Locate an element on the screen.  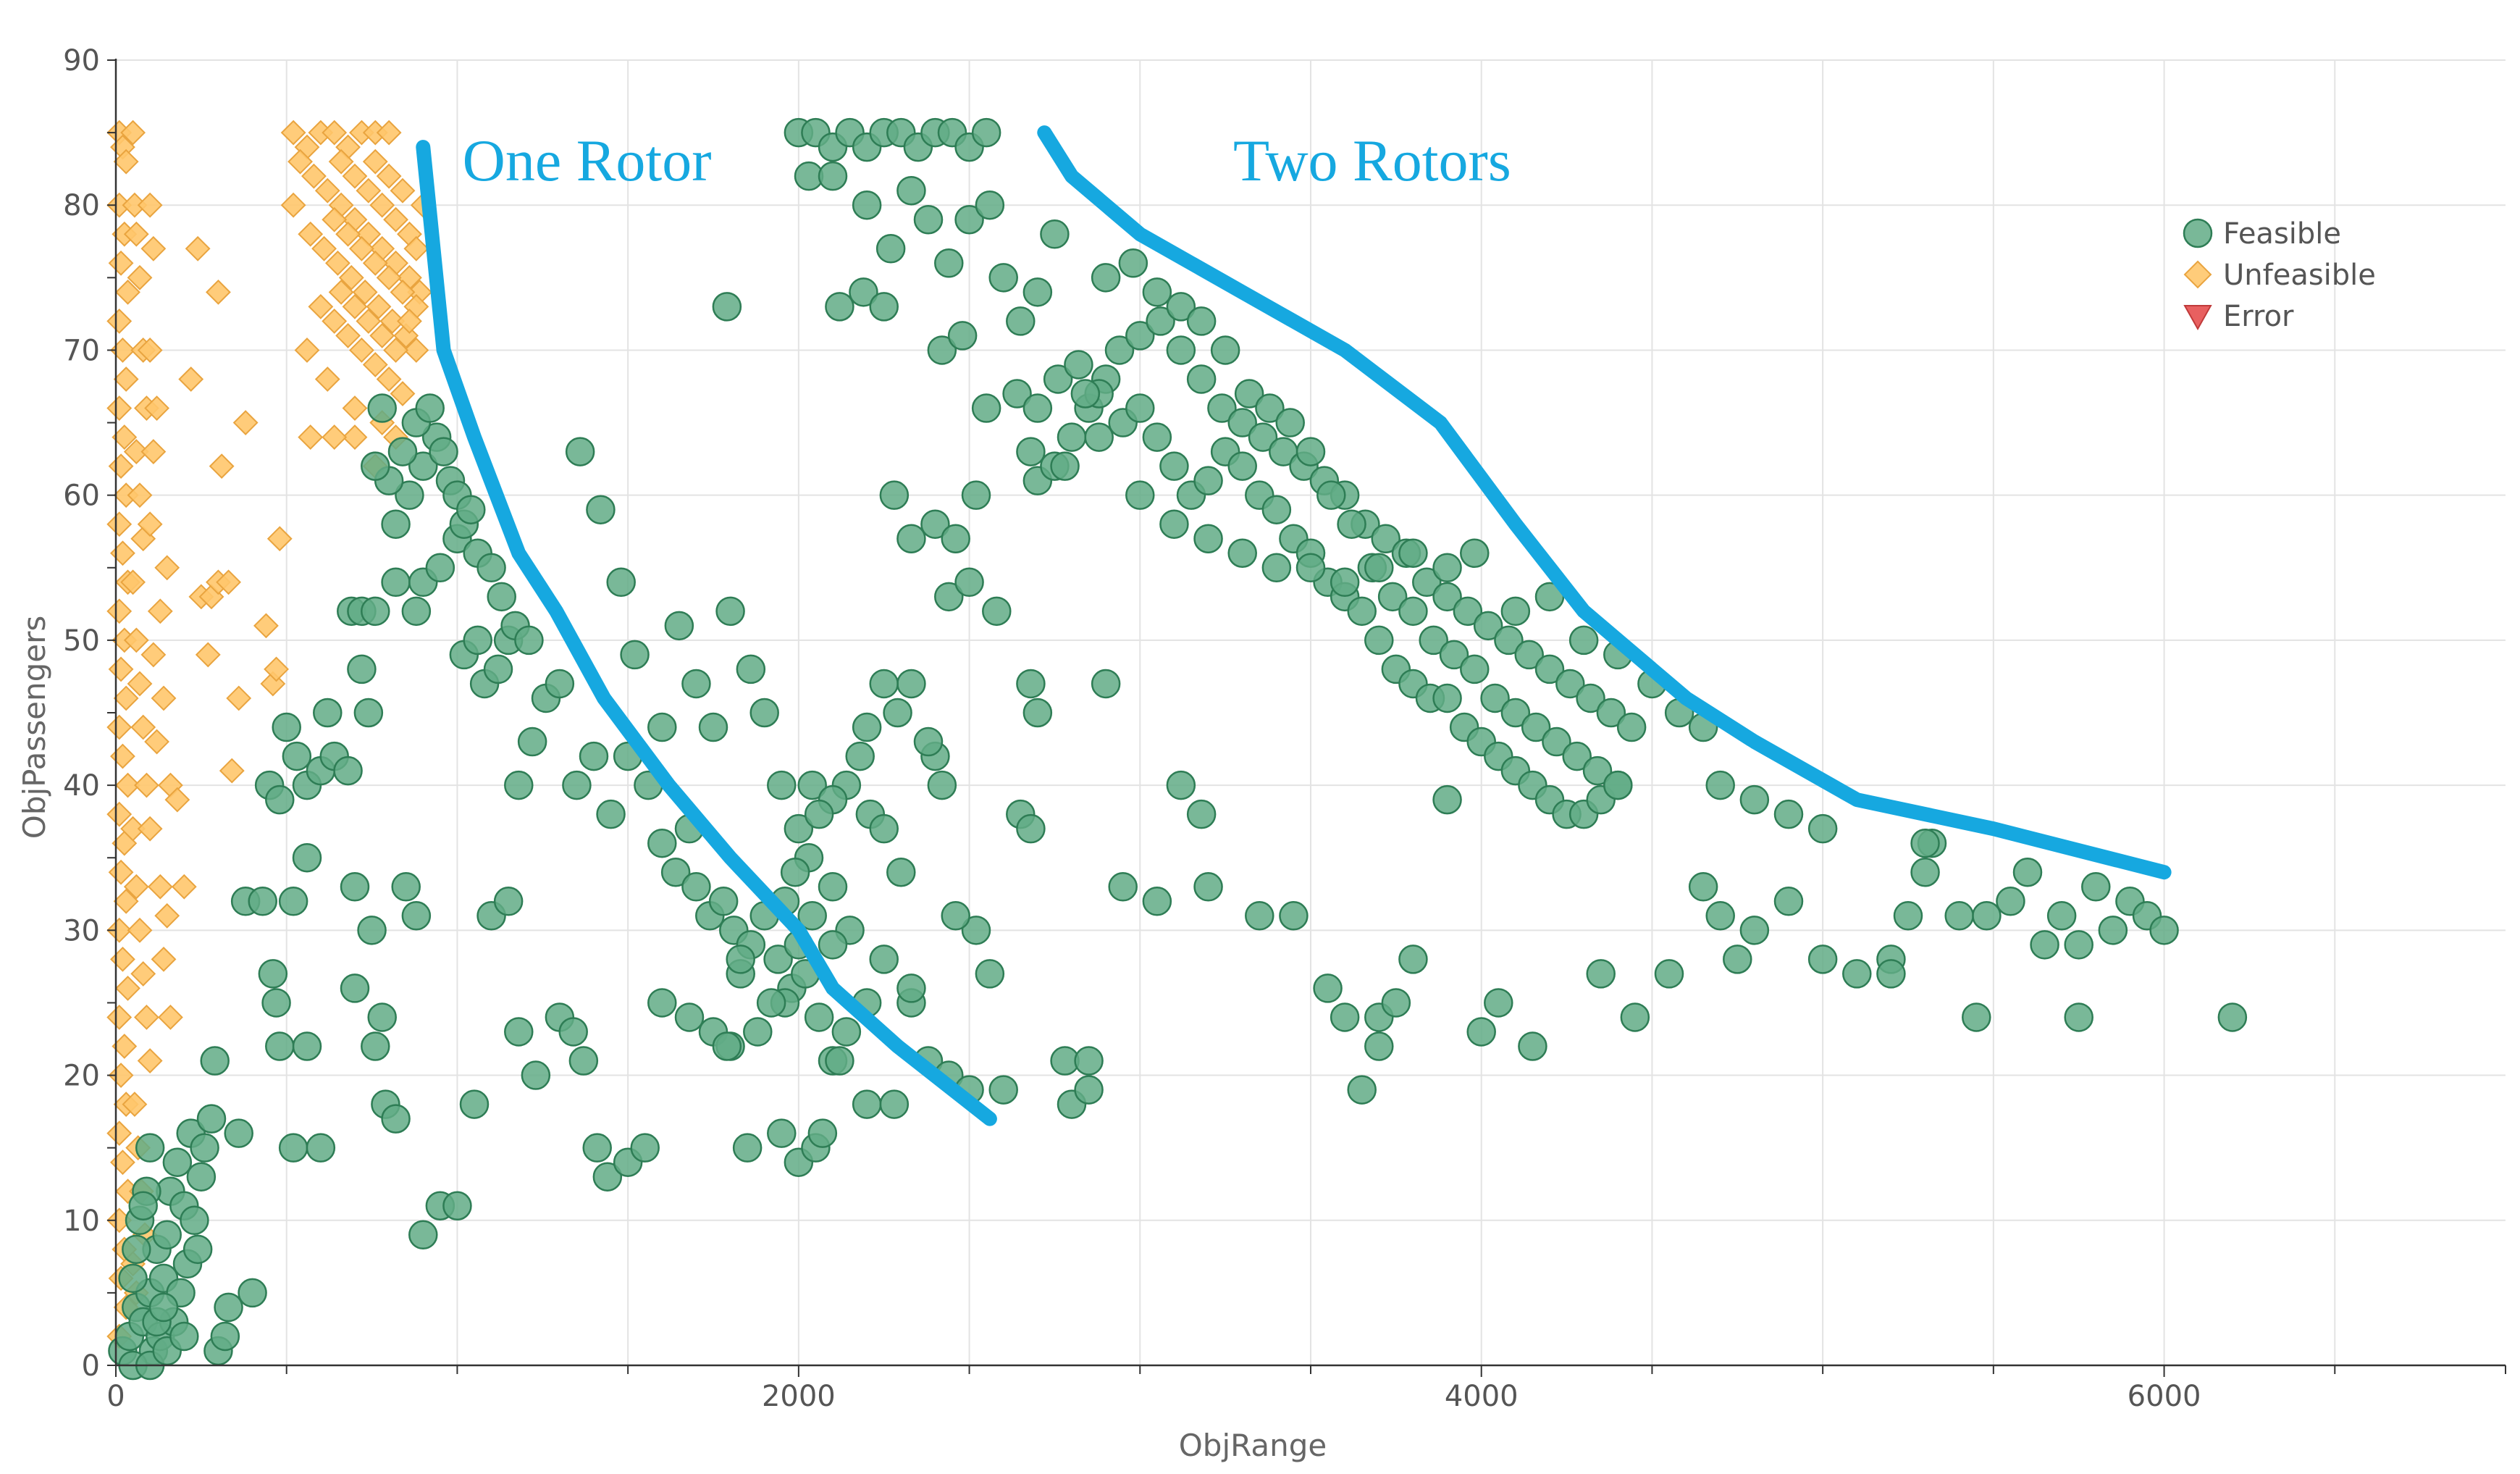
x-tick-label: 2000 is located at coordinates (799, 1397).